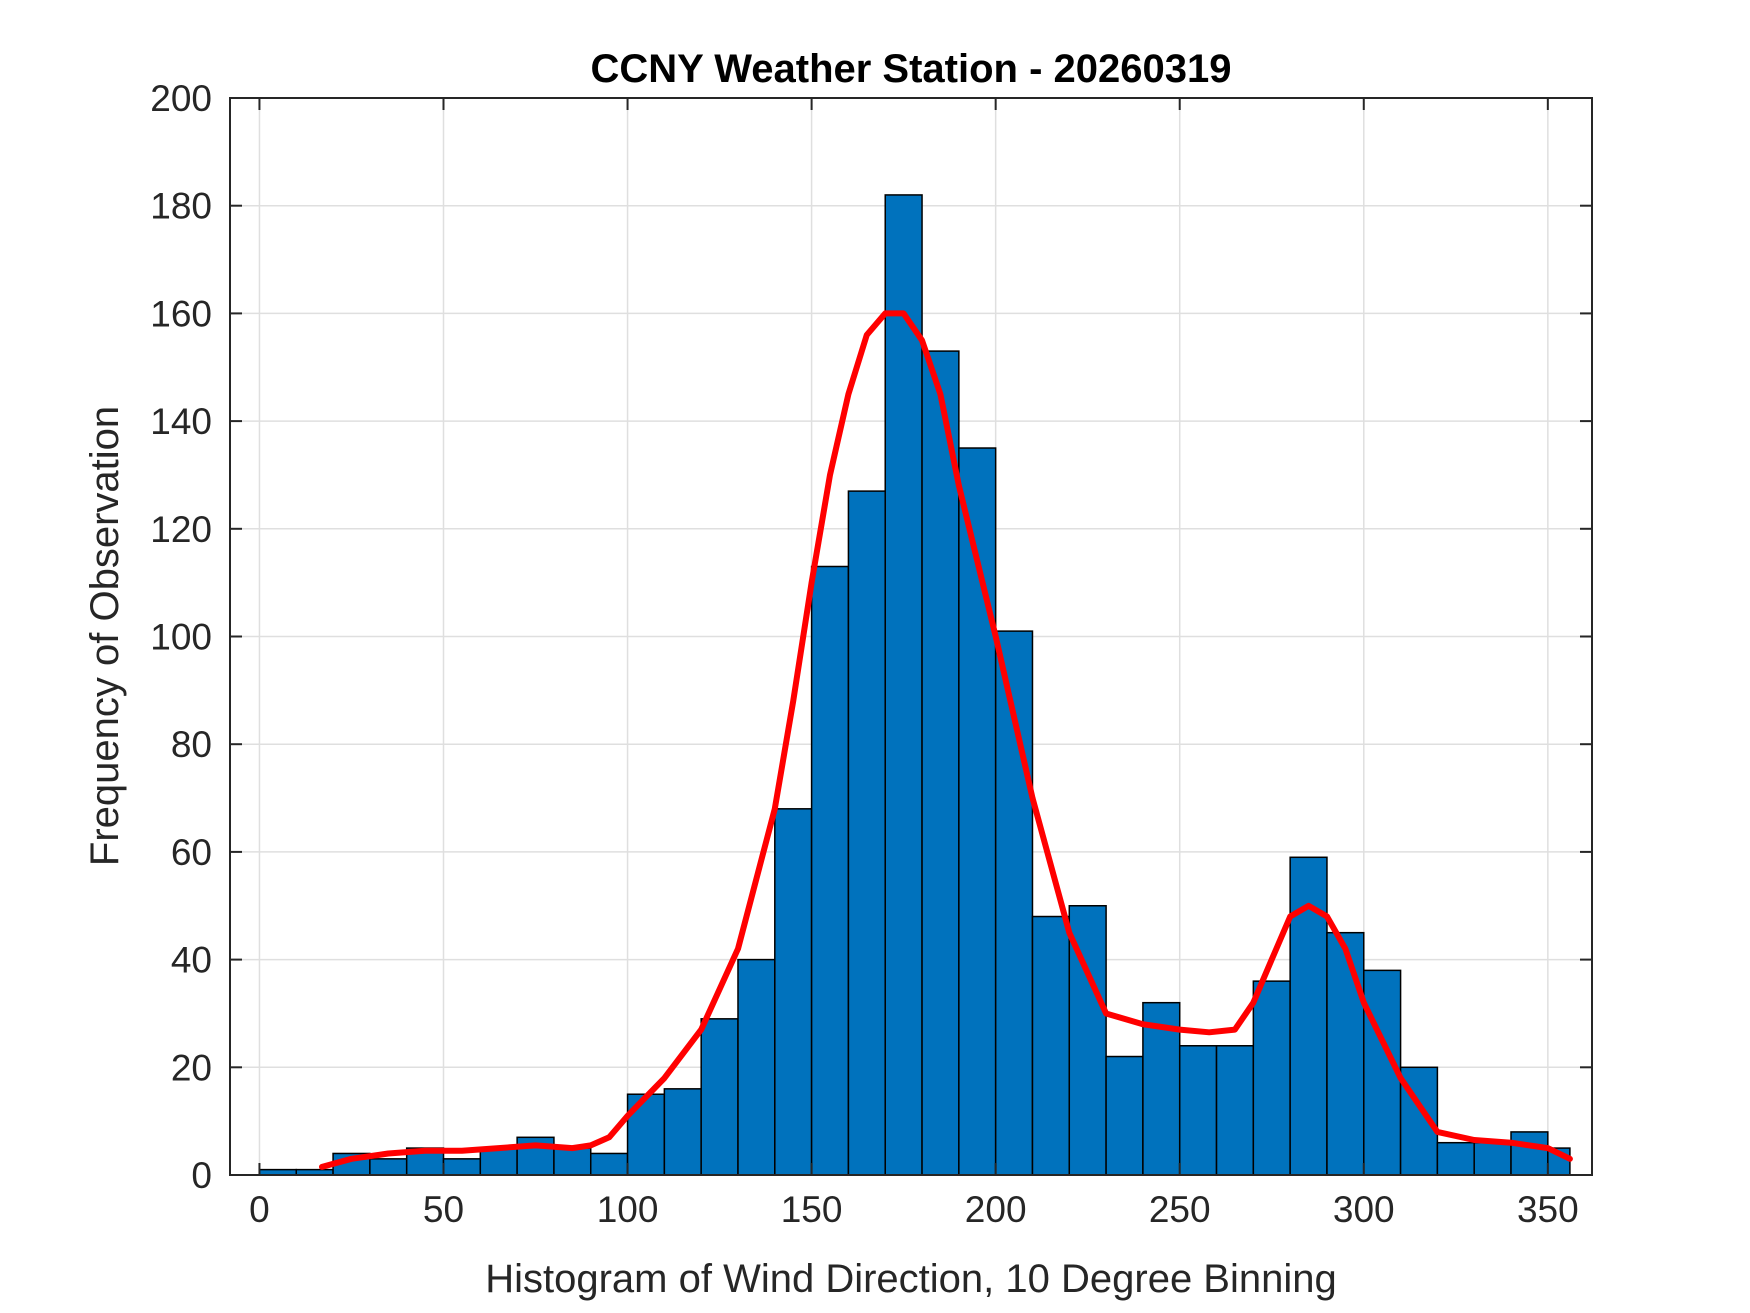 The width and height of the screenshot is (1750, 1313). What do you see at coordinates (628, 1209) in the screenshot?
I see `x-tick-label: 100` at bounding box center [628, 1209].